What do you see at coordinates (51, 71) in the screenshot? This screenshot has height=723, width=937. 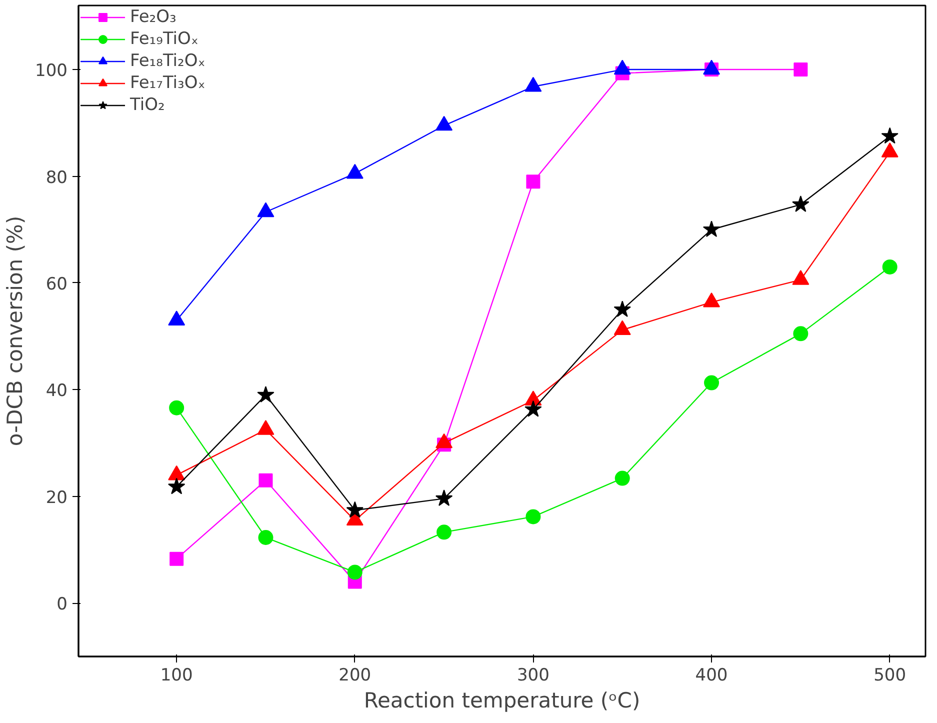 I see `y-tick-label: 100` at bounding box center [51, 71].